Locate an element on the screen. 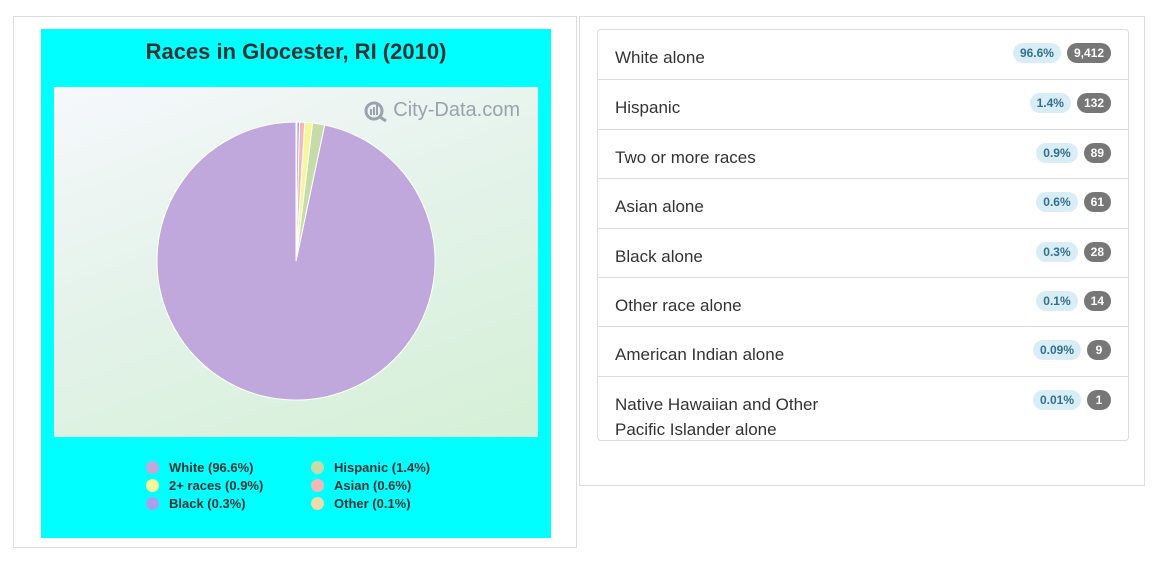 This screenshot has height=567, width=1161. pie-chart is located at coordinates (296, 261).